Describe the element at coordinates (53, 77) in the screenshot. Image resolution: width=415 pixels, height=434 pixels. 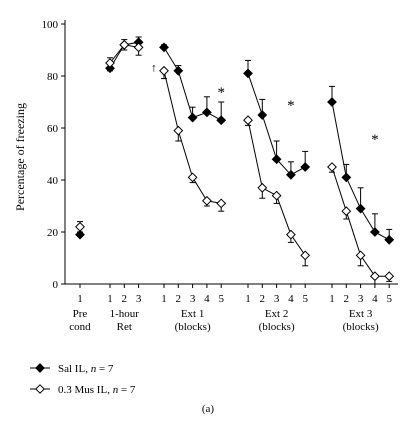
I see `y-tick-label: 80` at that location.